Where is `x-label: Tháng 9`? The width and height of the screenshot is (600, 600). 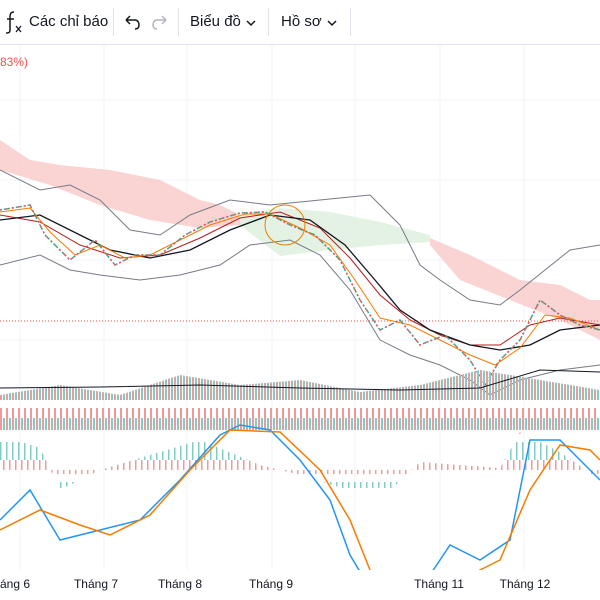 x-label: Tháng 9 is located at coordinates (271, 584).